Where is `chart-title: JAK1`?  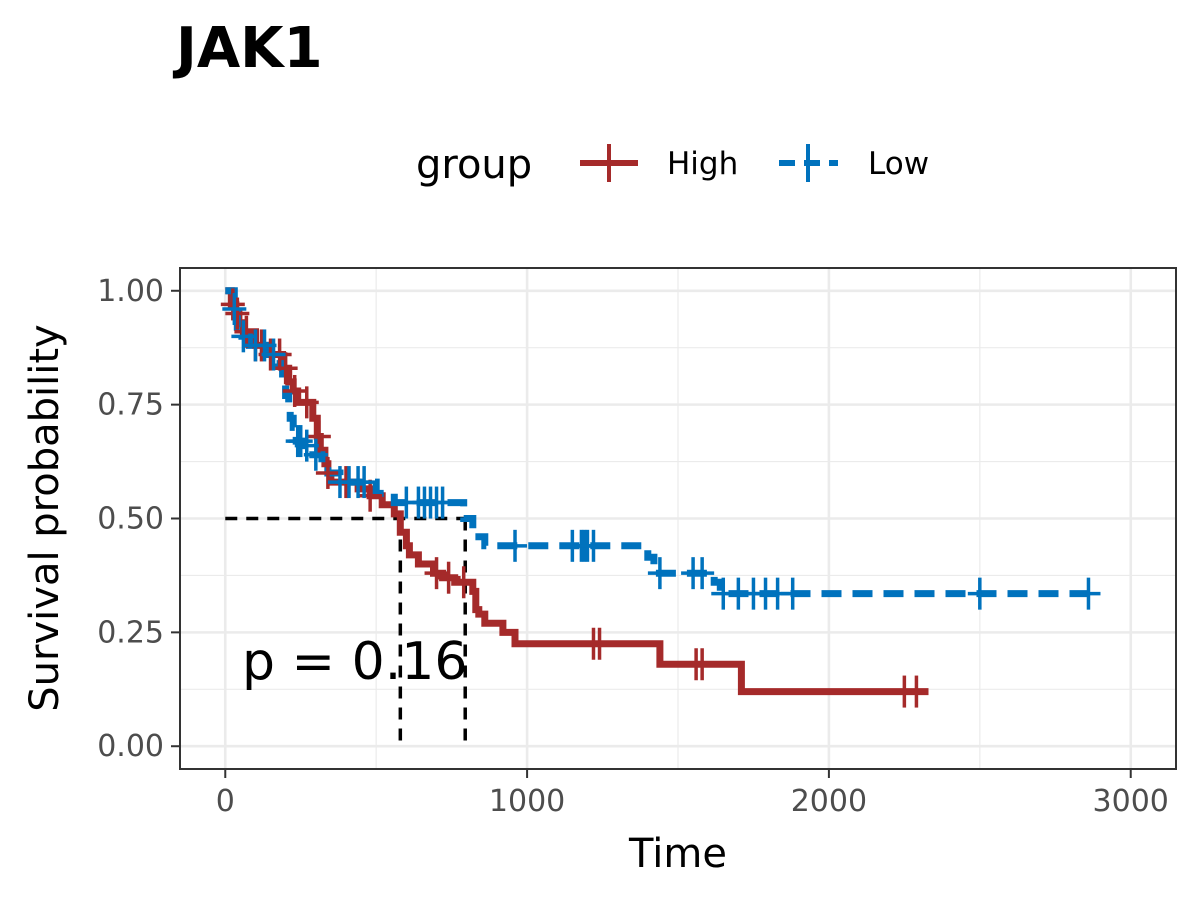 chart-title: JAK1 is located at coordinates (247, 48).